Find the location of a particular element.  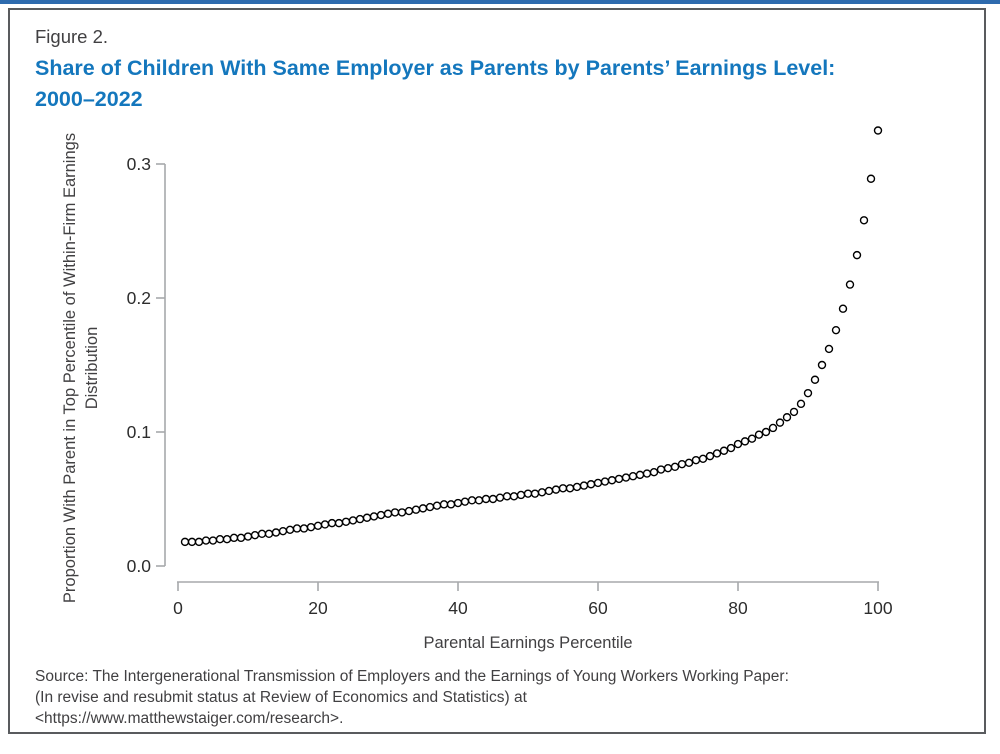

figure-number-label: Figure 2. is located at coordinates (72, 36).